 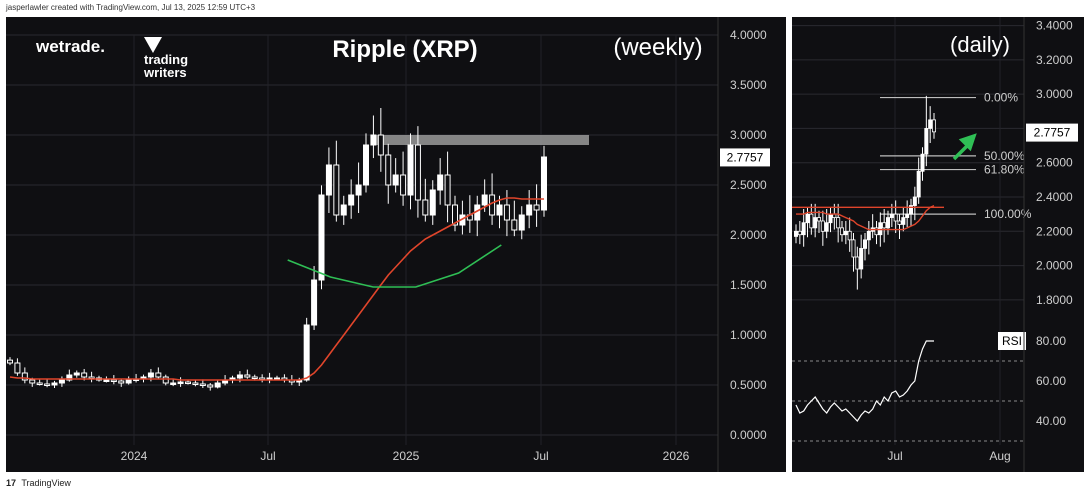 I want to click on daily-candles, so click(x=865, y=192).